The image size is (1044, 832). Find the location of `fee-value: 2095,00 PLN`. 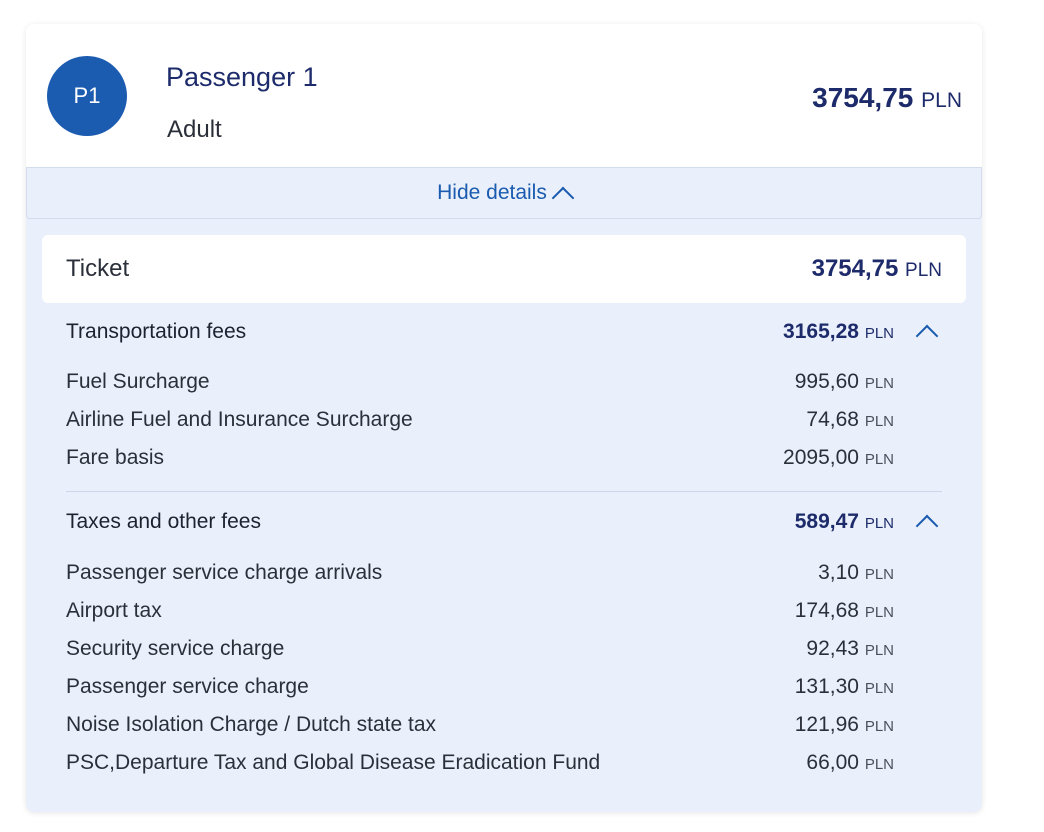

fee-value: 2095,00 PLN is located at coordinates (838, 458).